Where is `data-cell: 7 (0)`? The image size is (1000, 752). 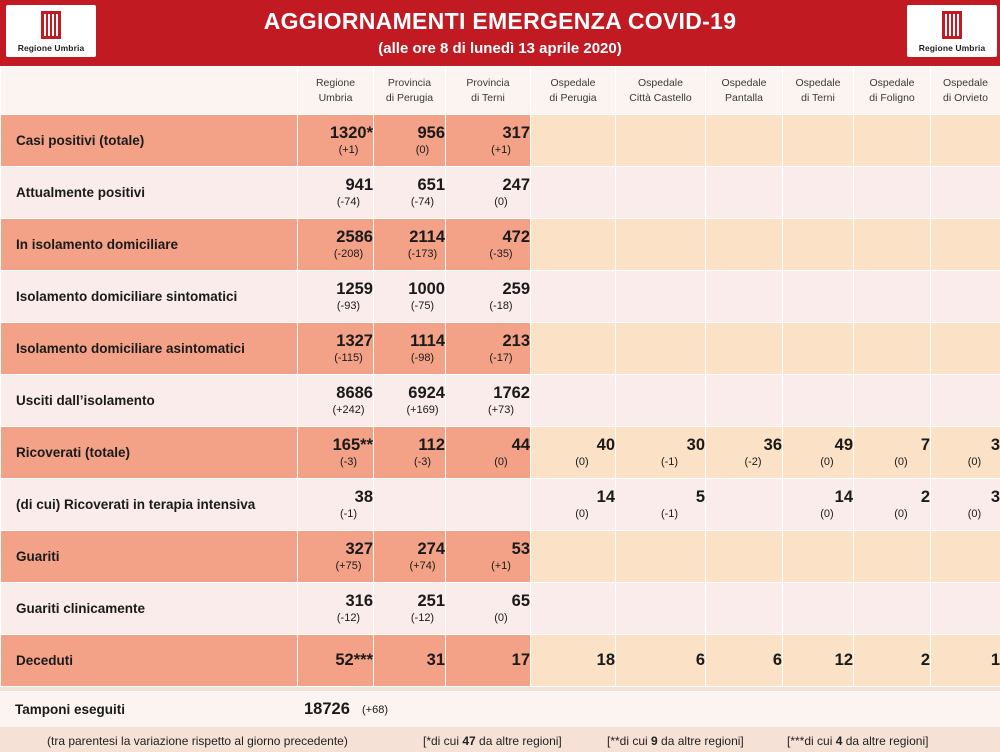
data-cell: 7 (0) is located at coordinates (892, 452).